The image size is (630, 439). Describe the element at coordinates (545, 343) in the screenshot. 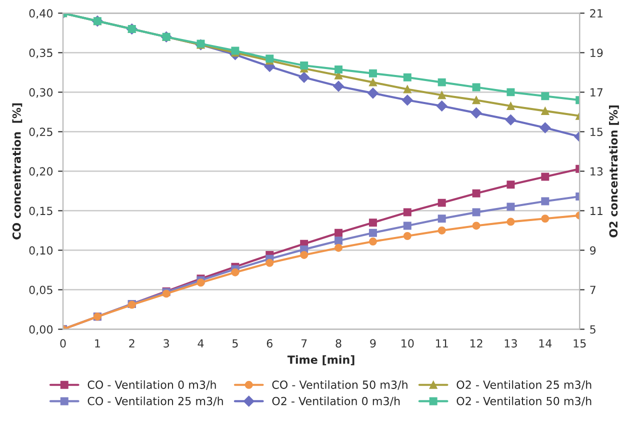

I see `x-tick-label: 14` at that location.